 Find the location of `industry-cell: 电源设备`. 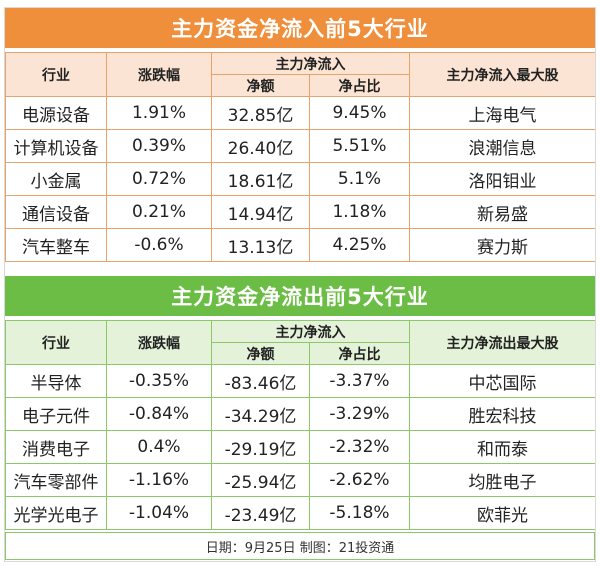

industry-cell: 电源设备 is located at coordinates (56, 113).